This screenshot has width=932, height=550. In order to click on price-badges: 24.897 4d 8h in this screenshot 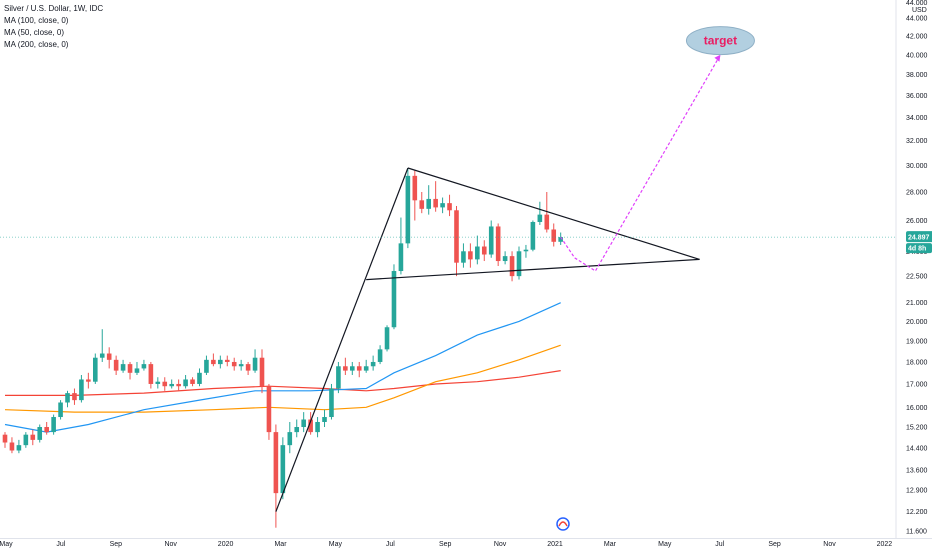, I will do `click(466, 242)`.